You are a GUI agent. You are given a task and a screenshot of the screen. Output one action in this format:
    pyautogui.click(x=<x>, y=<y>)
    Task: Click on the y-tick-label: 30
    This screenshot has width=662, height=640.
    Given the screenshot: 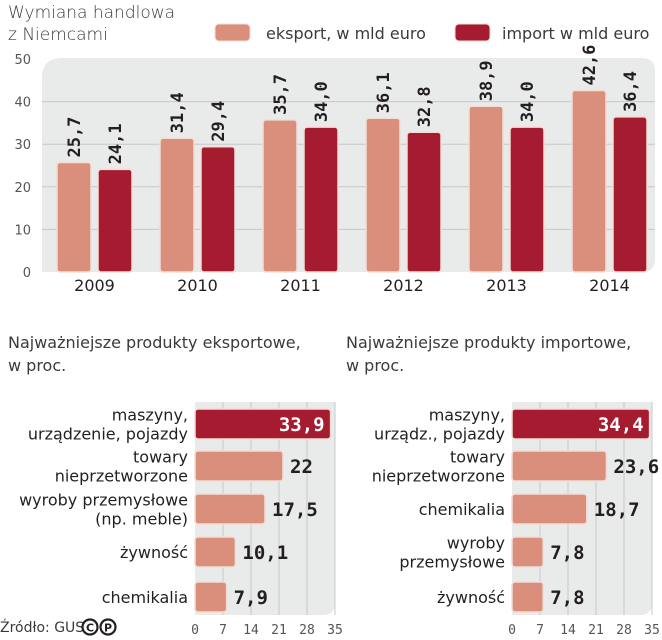 What is the action you would take?
    pyautogui.click(x=22, y=145)
    